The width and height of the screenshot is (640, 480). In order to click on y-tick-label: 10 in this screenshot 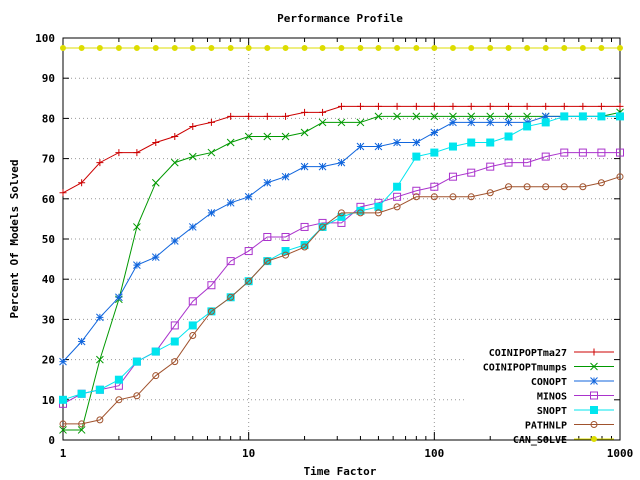, I will do `click(48, 400)`.